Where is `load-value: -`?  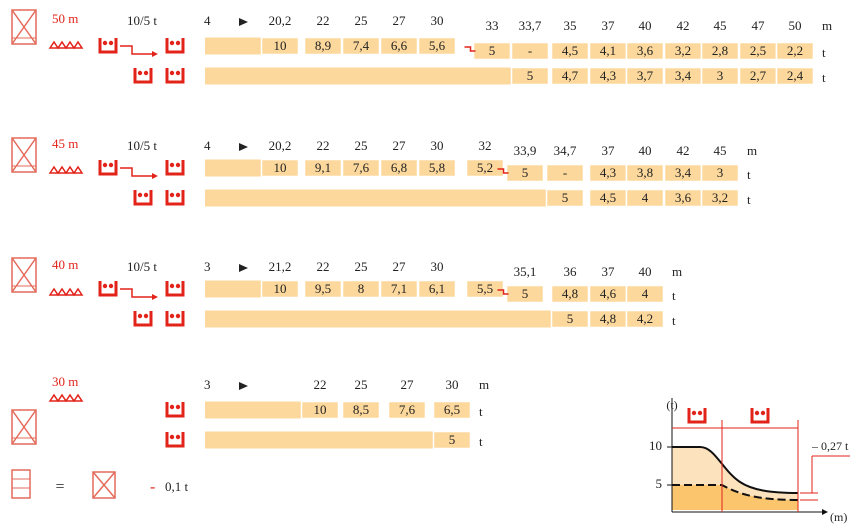 load-value: - is located at coordinates (565, 172).